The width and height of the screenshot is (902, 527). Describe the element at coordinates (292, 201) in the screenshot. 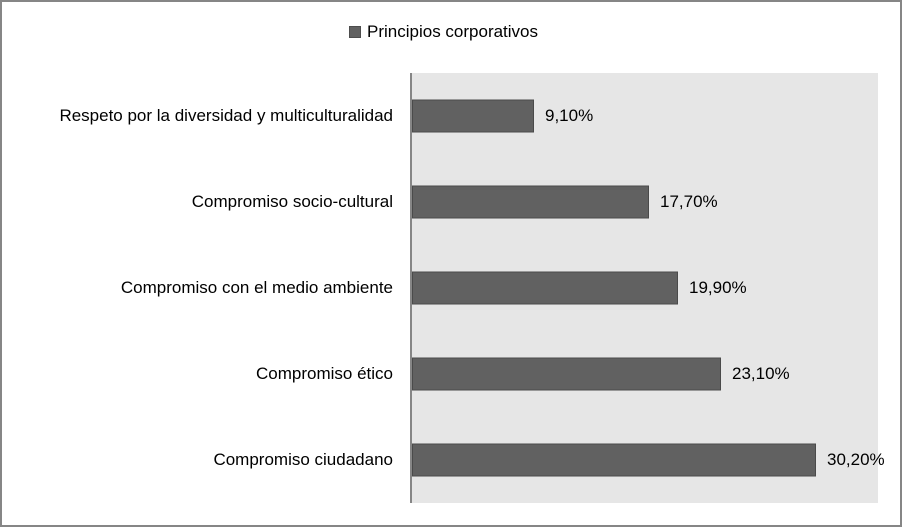

I see `category-label: Compromiso socio-cultural` at that location.